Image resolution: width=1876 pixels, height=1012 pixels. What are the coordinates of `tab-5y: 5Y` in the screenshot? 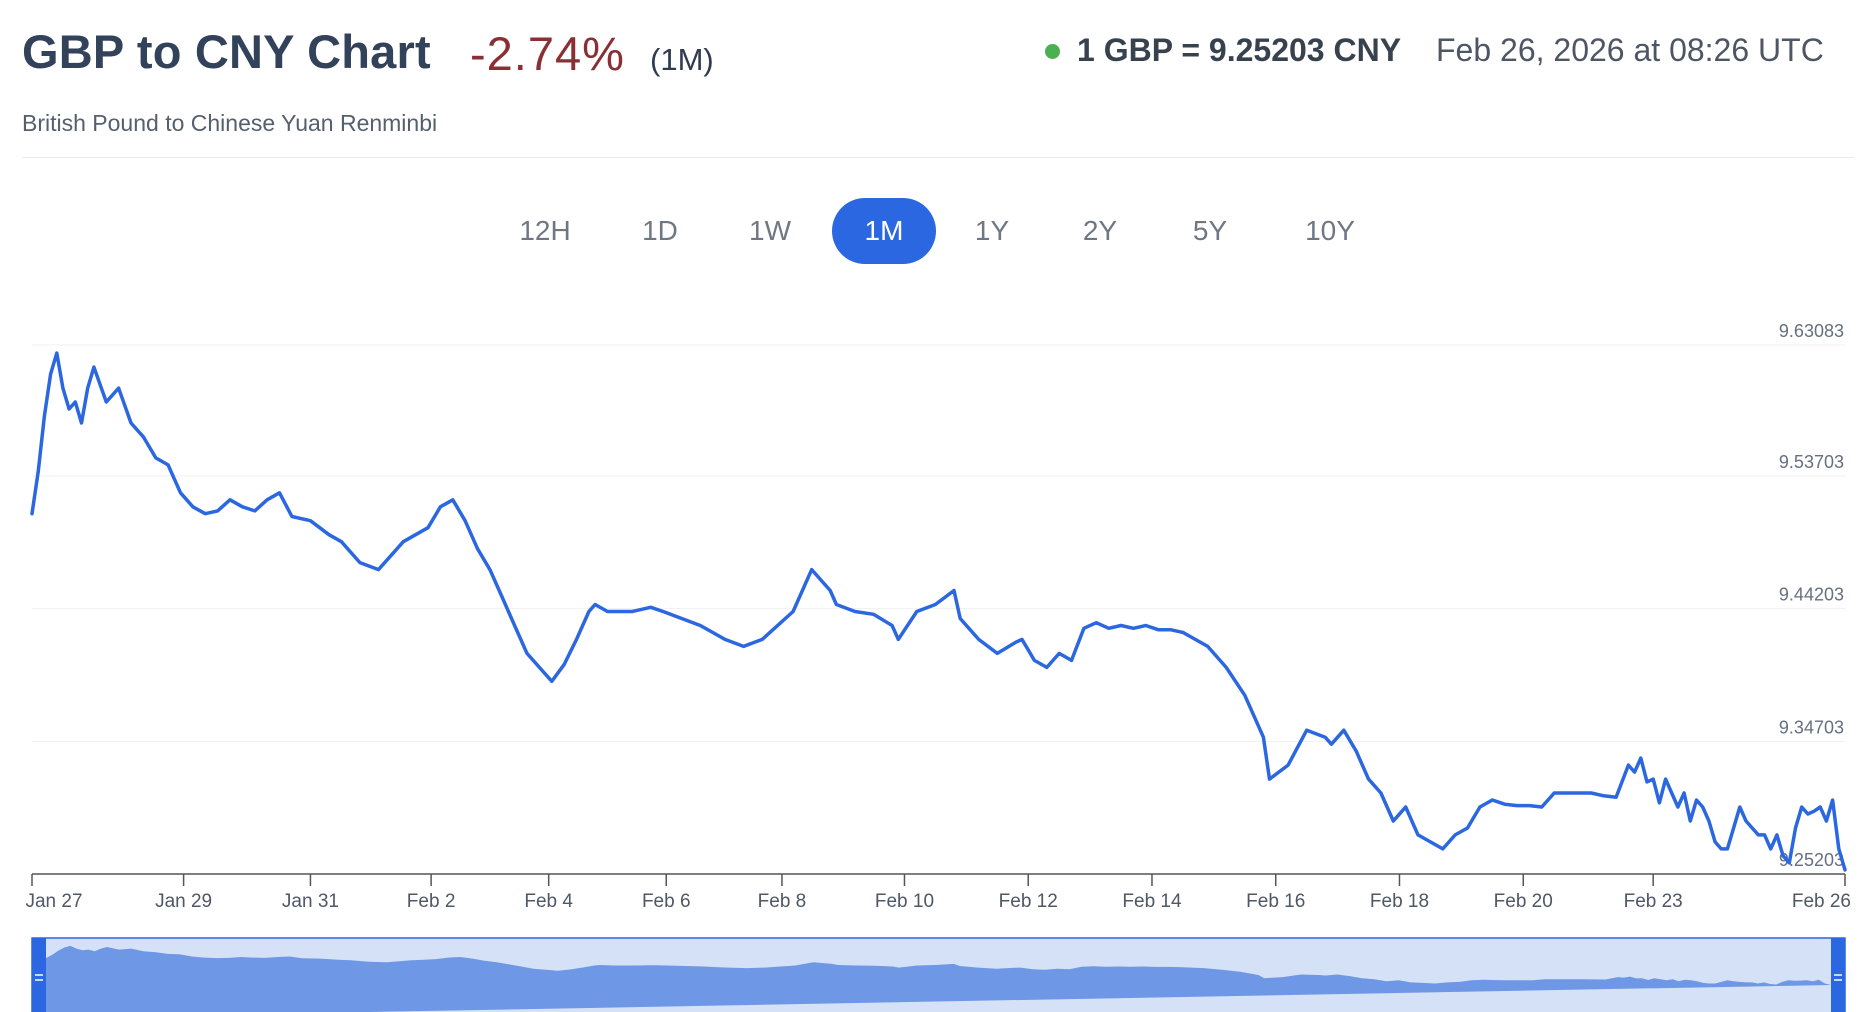 It's located at (1210, 230).